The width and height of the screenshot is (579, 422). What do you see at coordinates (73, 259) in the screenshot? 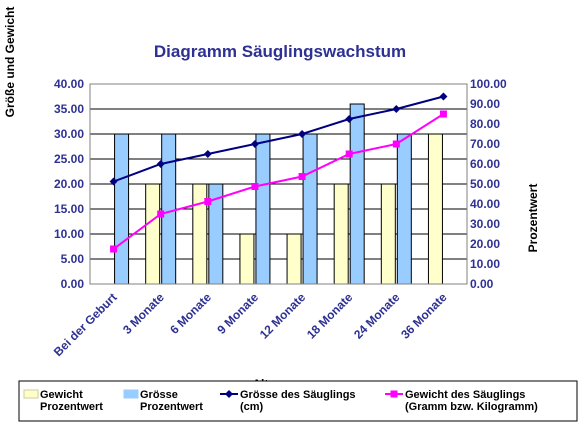
I see `y-tick-label: 5.00` at bounding box center [73, 259].